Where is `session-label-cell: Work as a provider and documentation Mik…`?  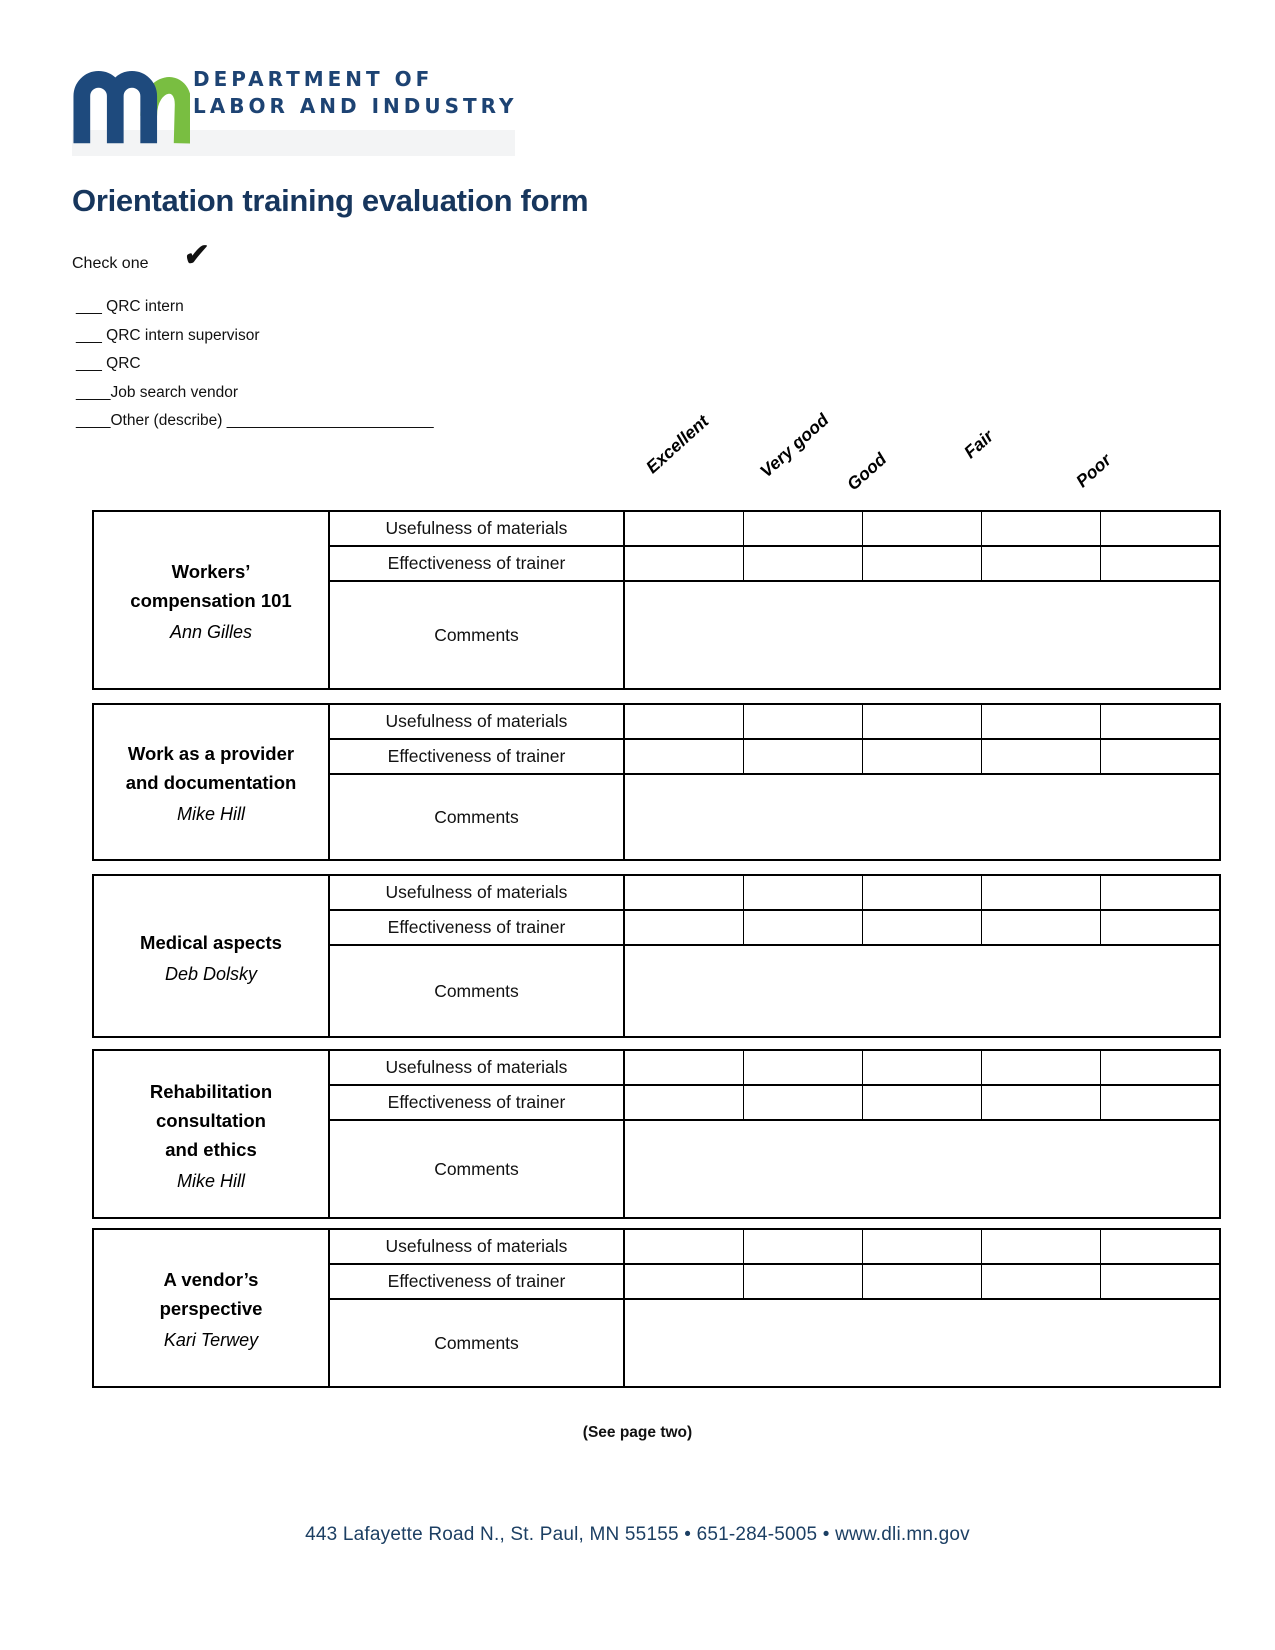 session-label-cell: Work as a provider and documentation Mik… is located at coordinates (211, 782).